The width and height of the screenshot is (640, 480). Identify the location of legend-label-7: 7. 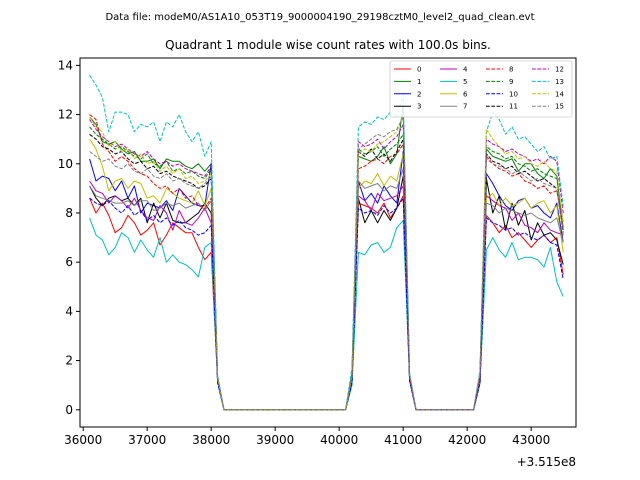
(465, 107).